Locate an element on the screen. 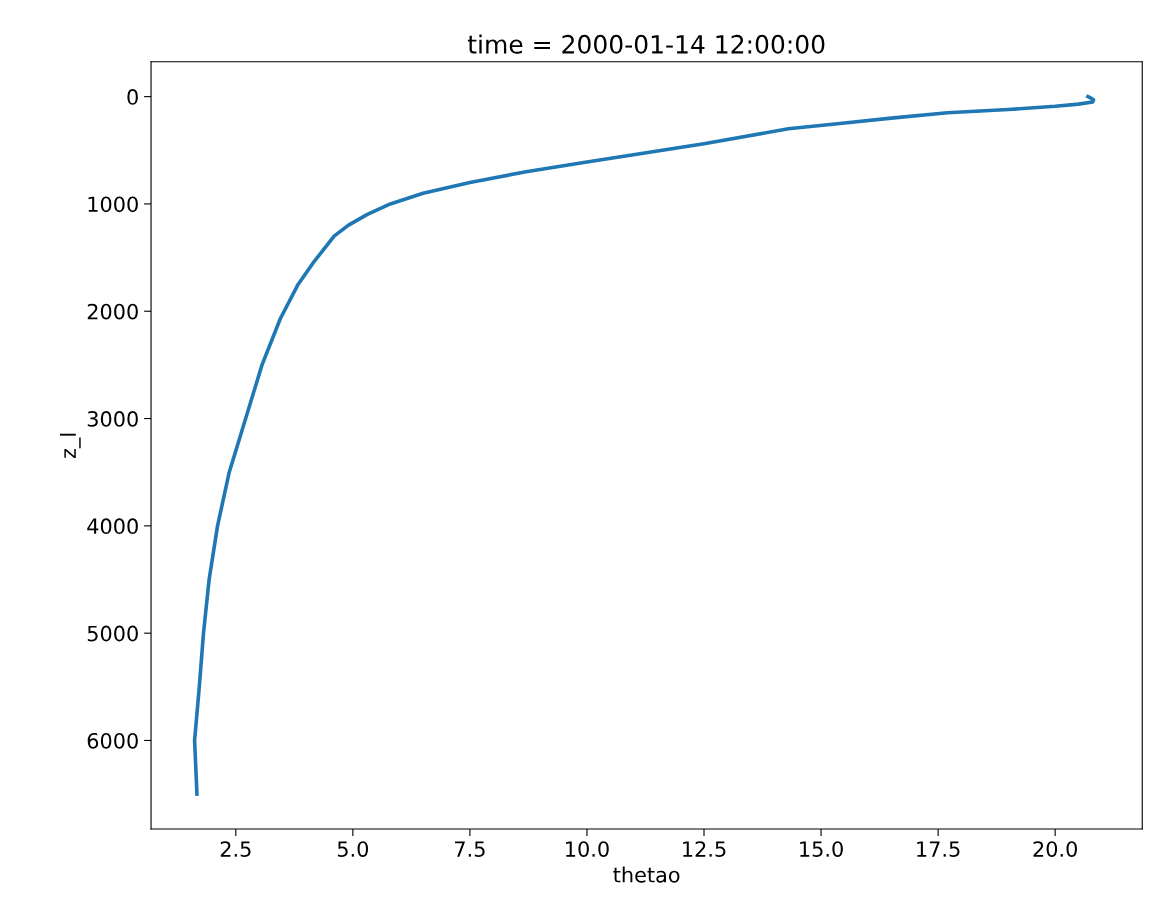 The height and width of the screenshot is (908, 1162). x-tick-label: 12.5 is located at coordinates (704, 849).